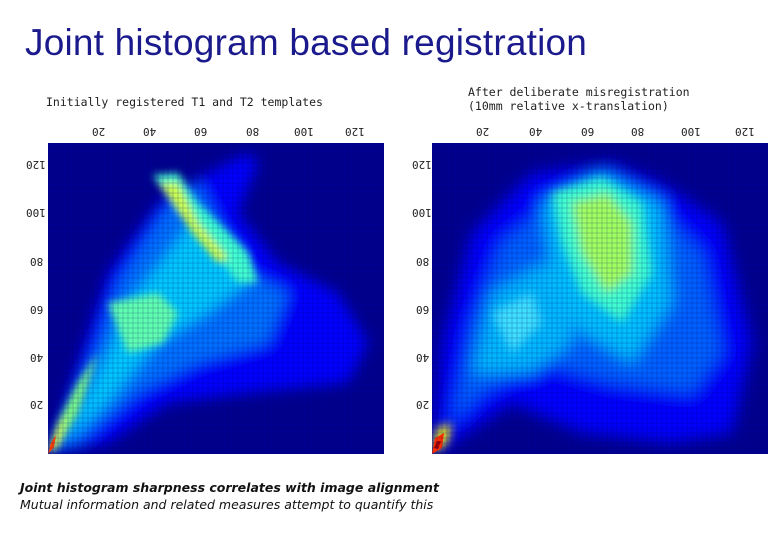  Describe the element at coordinates (37, 309) in the screenshot. I see `left-y-tick: 60` at that location.